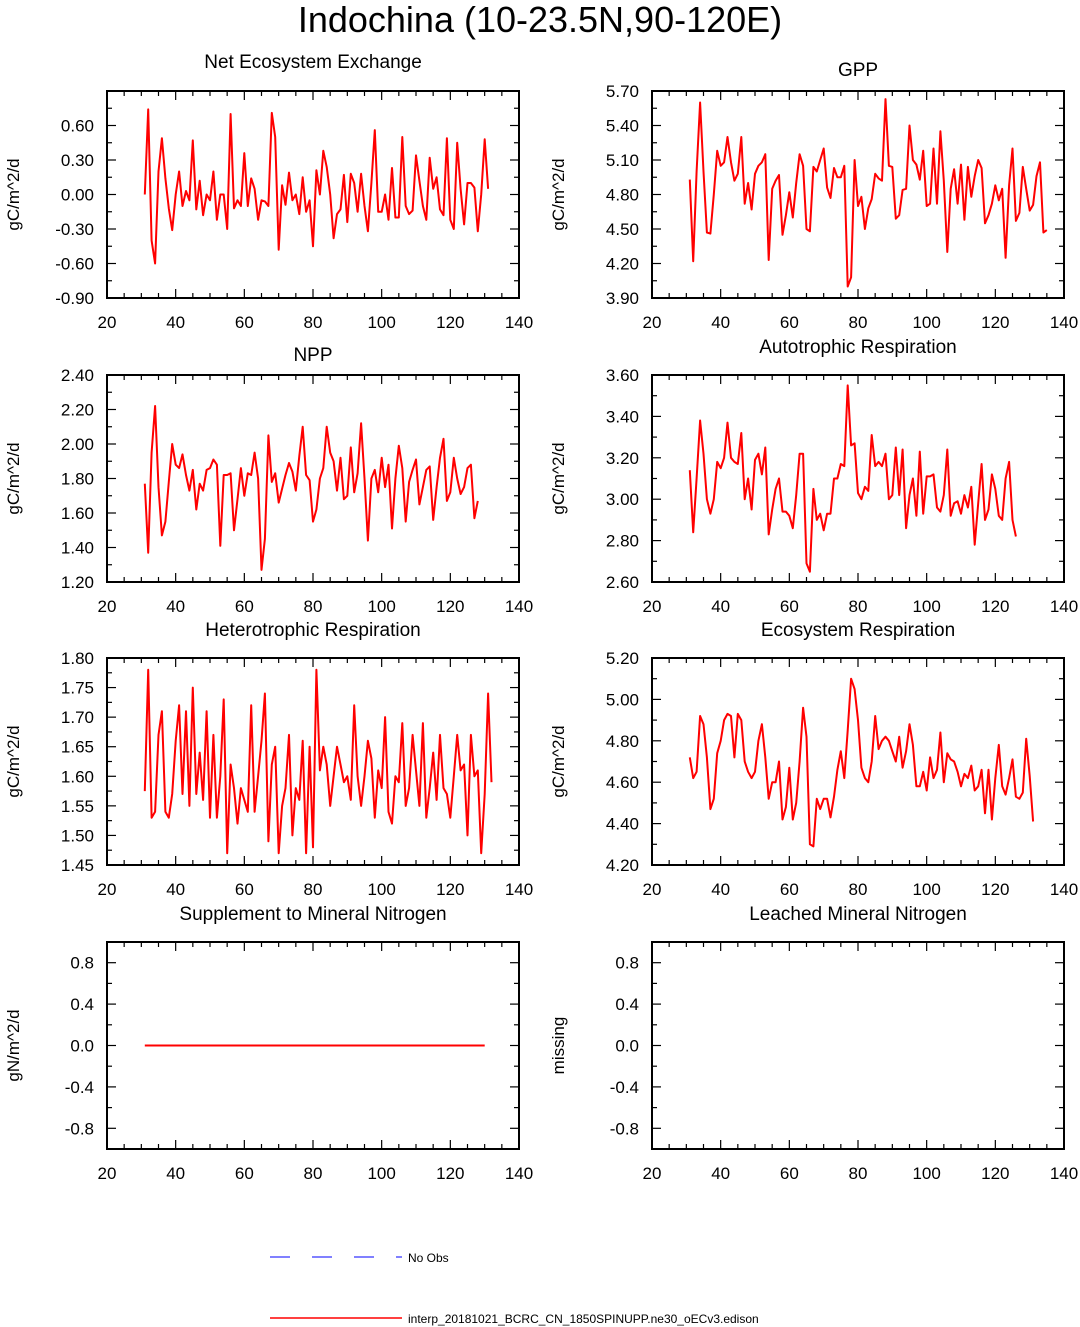 The height and width of the screenshot is (1327, 1080). What do you see at coordinates (77, 865) in the screenshot?
I see `y-tick-label: 1.45` at bounding box center [77, 865].